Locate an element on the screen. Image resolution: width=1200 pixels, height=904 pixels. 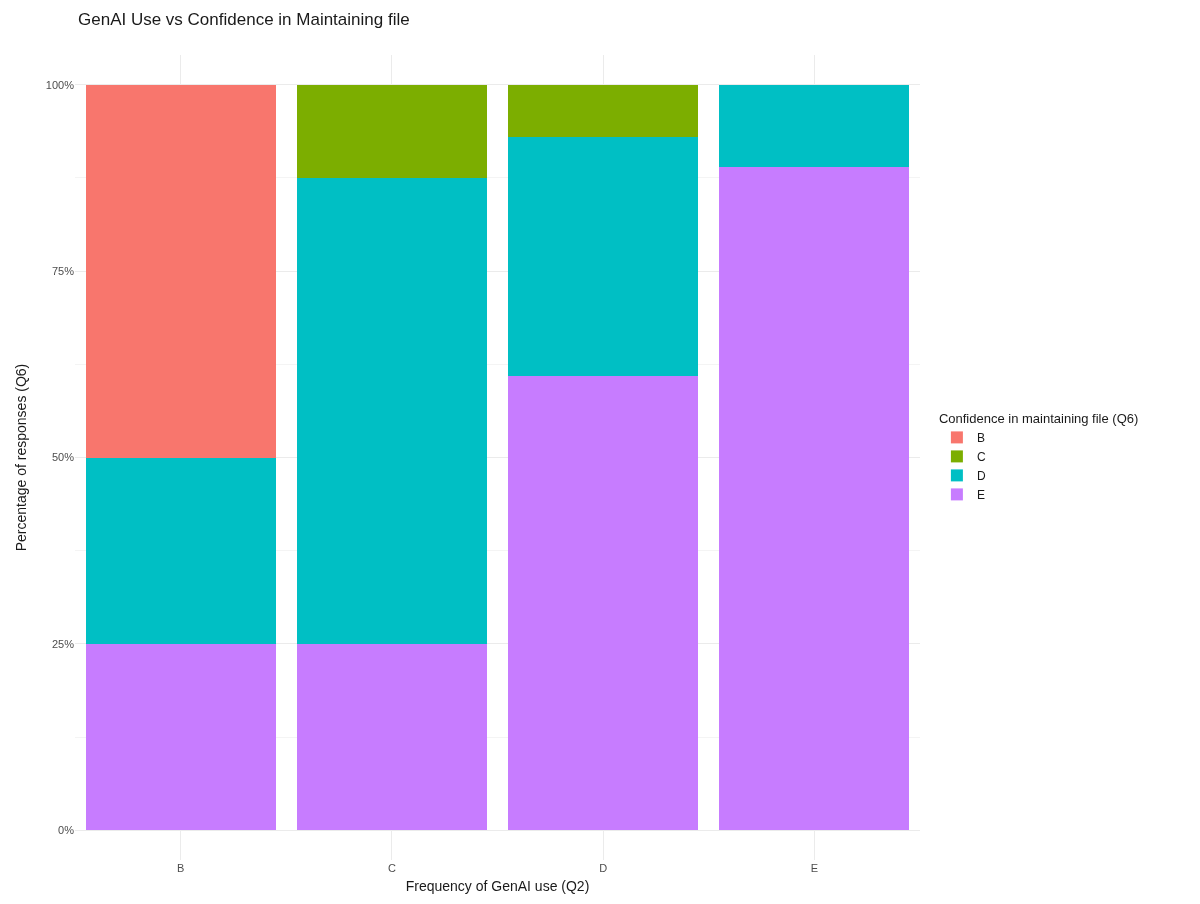
y-tick-label: 50% is located at coordinates (63, 457).